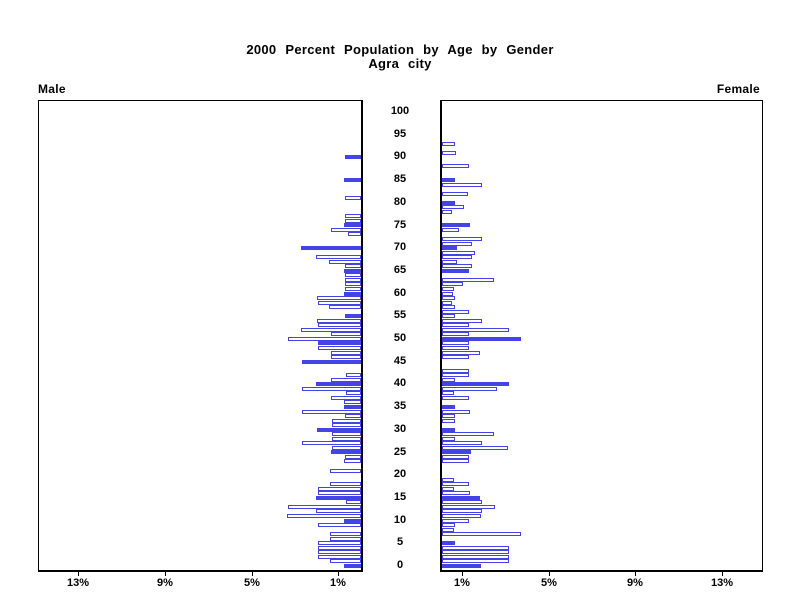 The height and width of the screenshot is (600, 800). I want to click on chart-subtitle: Agra city, so click(400, 63).